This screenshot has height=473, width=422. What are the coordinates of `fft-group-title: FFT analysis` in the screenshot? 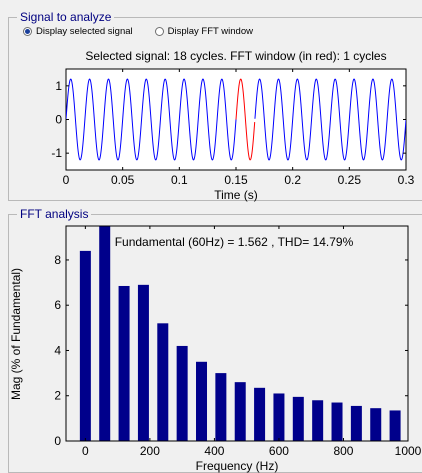 It's located at (54, 214).